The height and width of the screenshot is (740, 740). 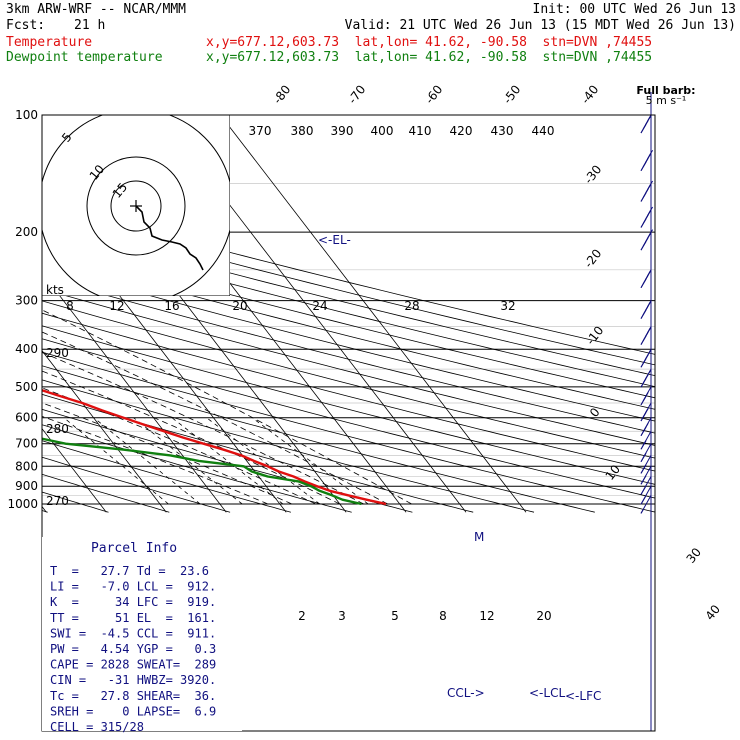 I want to click on pressure-label: 500, so click(x=26, y=387).